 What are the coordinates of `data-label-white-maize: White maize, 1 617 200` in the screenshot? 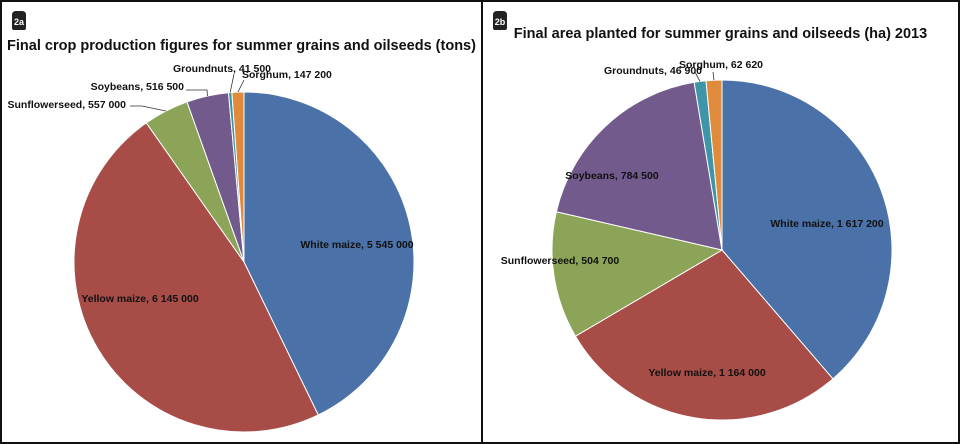 It's located at (826, 224).